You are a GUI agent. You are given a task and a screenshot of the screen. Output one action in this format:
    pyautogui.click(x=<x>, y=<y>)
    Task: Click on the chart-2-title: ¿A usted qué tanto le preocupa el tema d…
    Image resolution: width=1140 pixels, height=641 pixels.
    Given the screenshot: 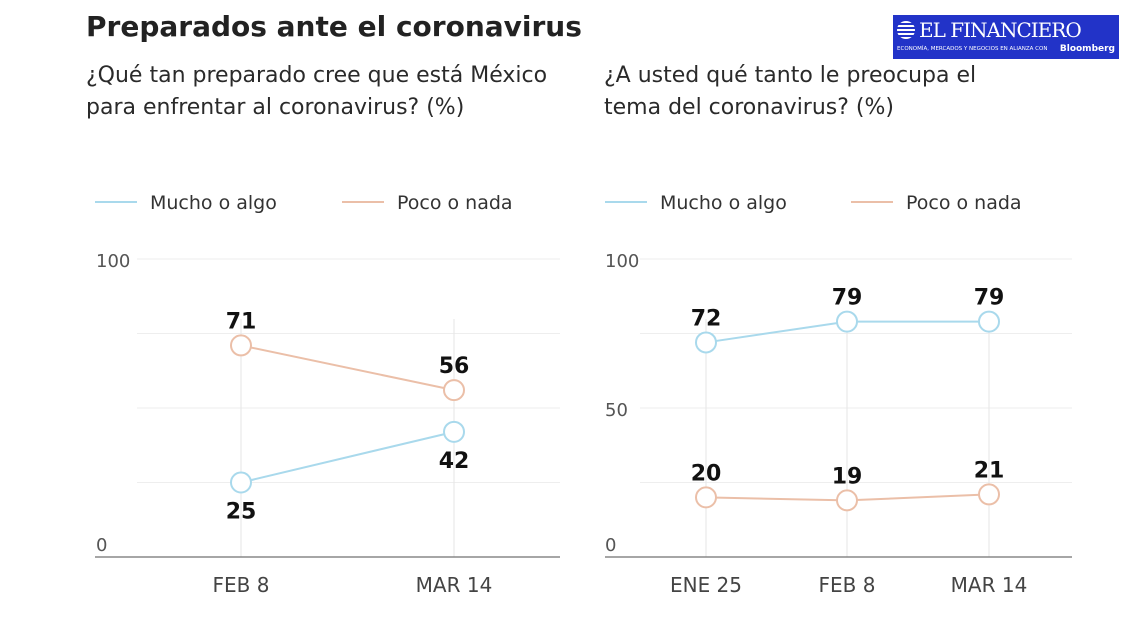 What is the action you would take?
    pyautogui.click(x=790, y=91)
    